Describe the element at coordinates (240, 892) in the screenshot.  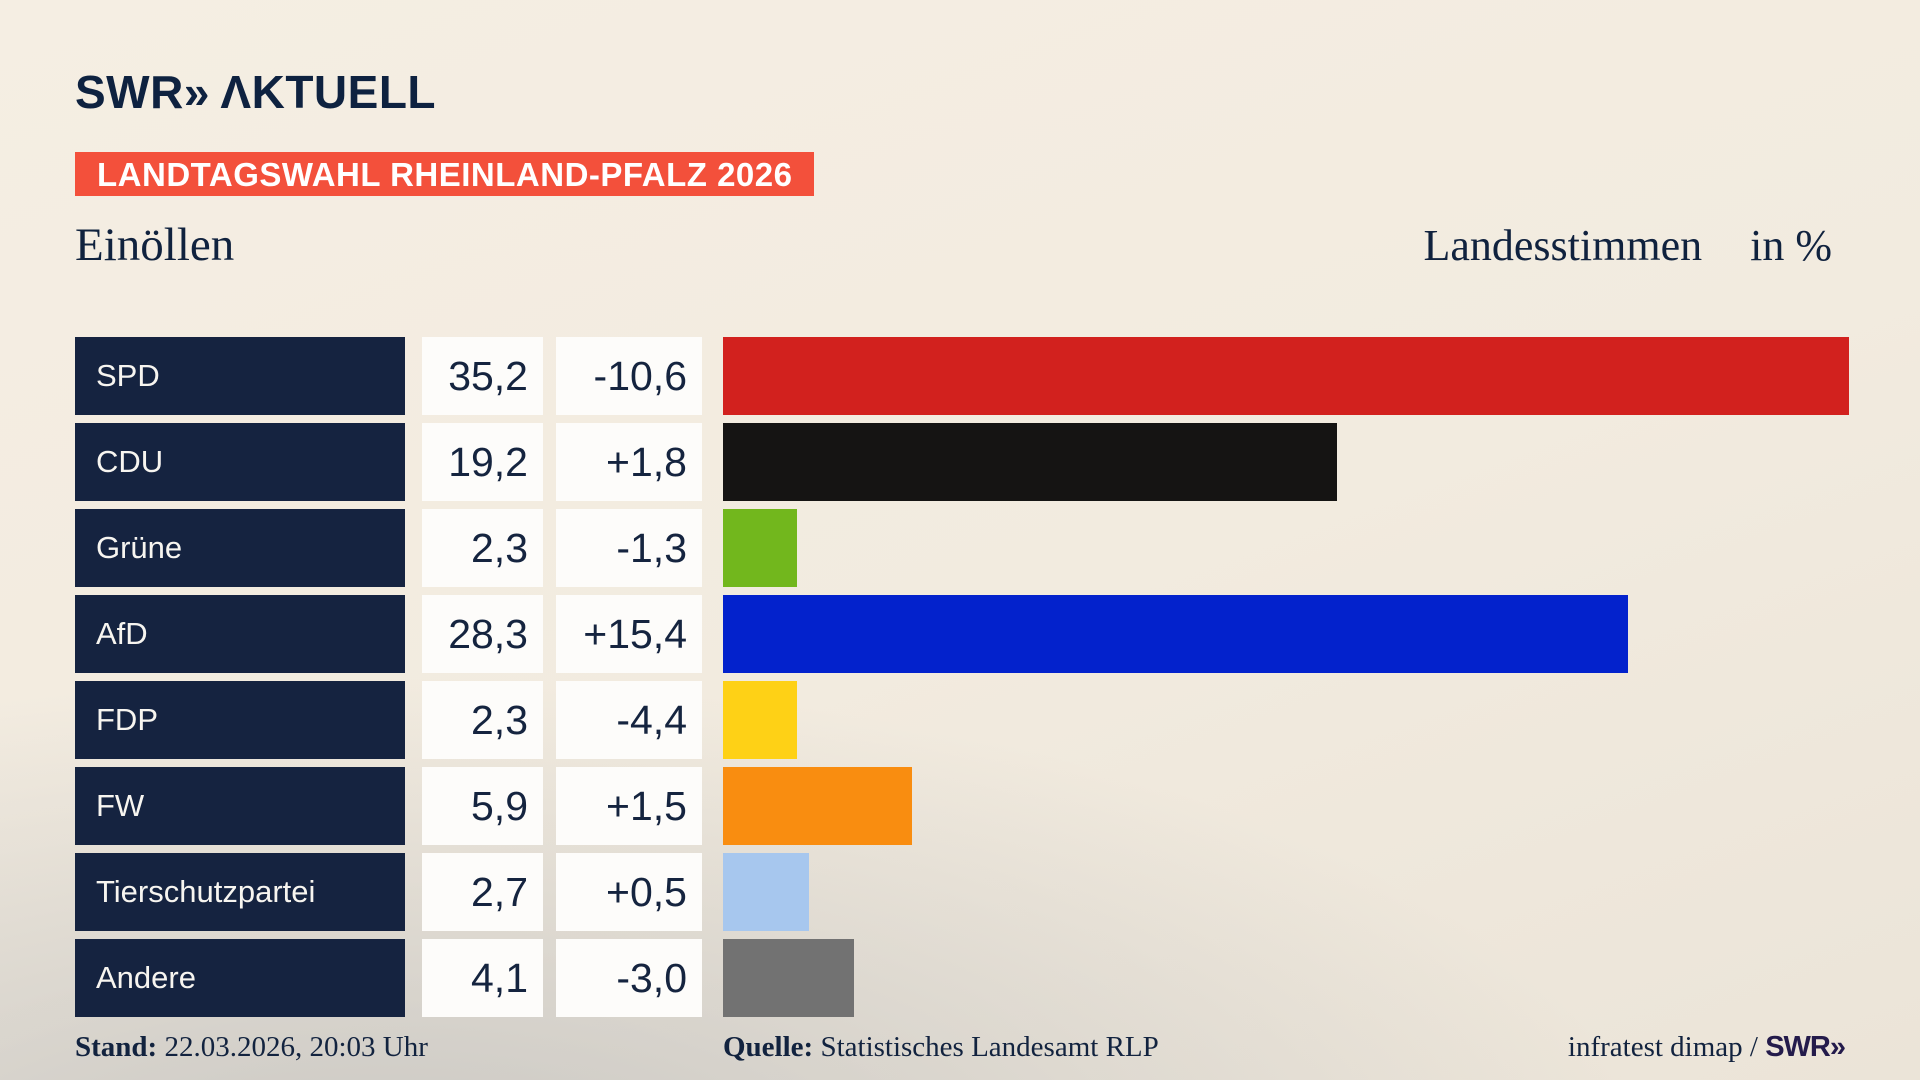
I see `party-label-cell: Tierschutzpartei` at that location.